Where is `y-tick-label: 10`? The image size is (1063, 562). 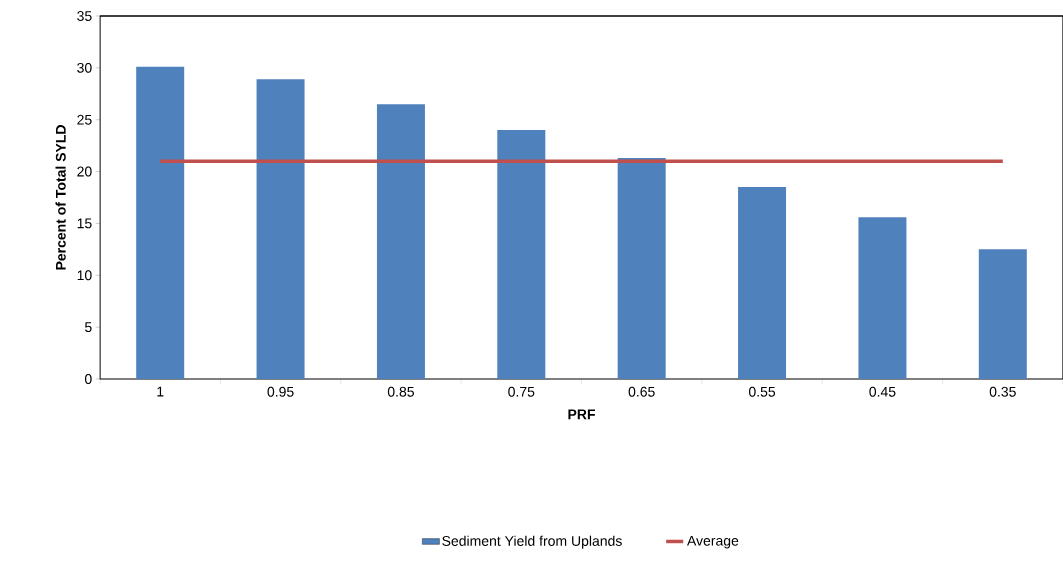 y-tick-label: 10 is located at coordinates (84, 275).